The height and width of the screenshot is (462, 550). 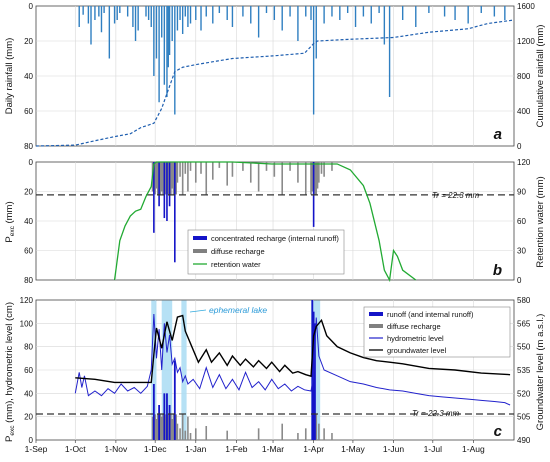 What do you see at coordinates (498, 134) in the screenshot?
I see `panel-a-letter: a` at bounding box center [498, 134].